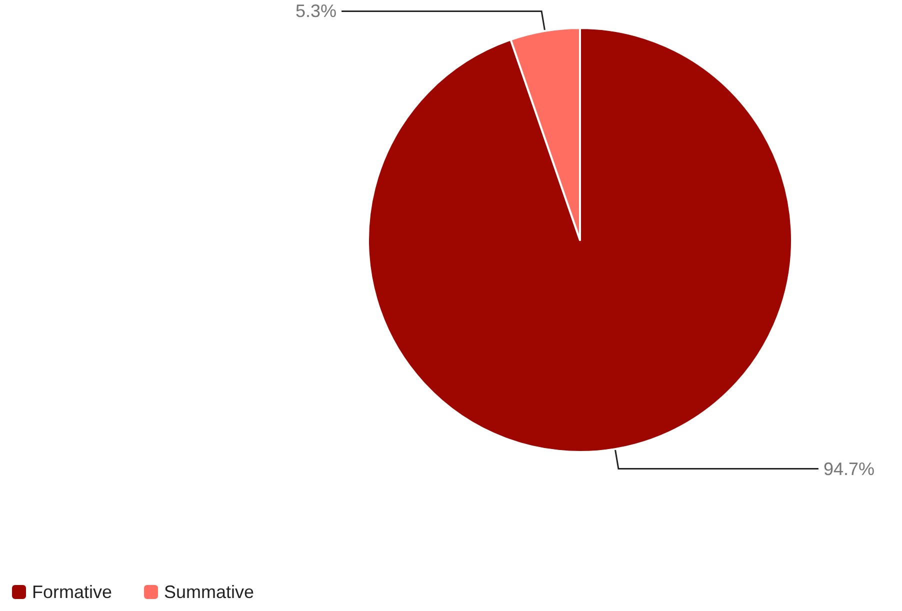 The image size is (902, 611). Describe the element at coordinates (209, 592) in the screenshot. I see `legend-label: Summative` at that location.